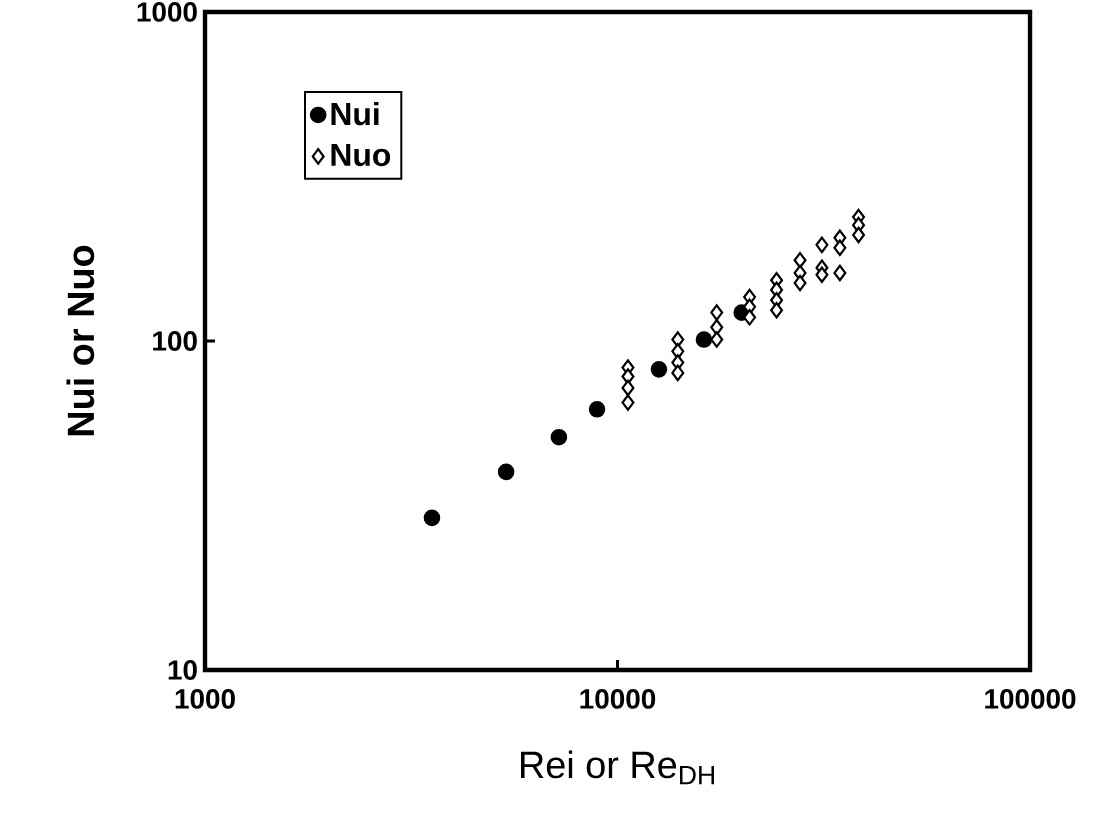 This screenshot has width=1096, height=840. I want to click on legend-label: Nui, so click(355, 113).